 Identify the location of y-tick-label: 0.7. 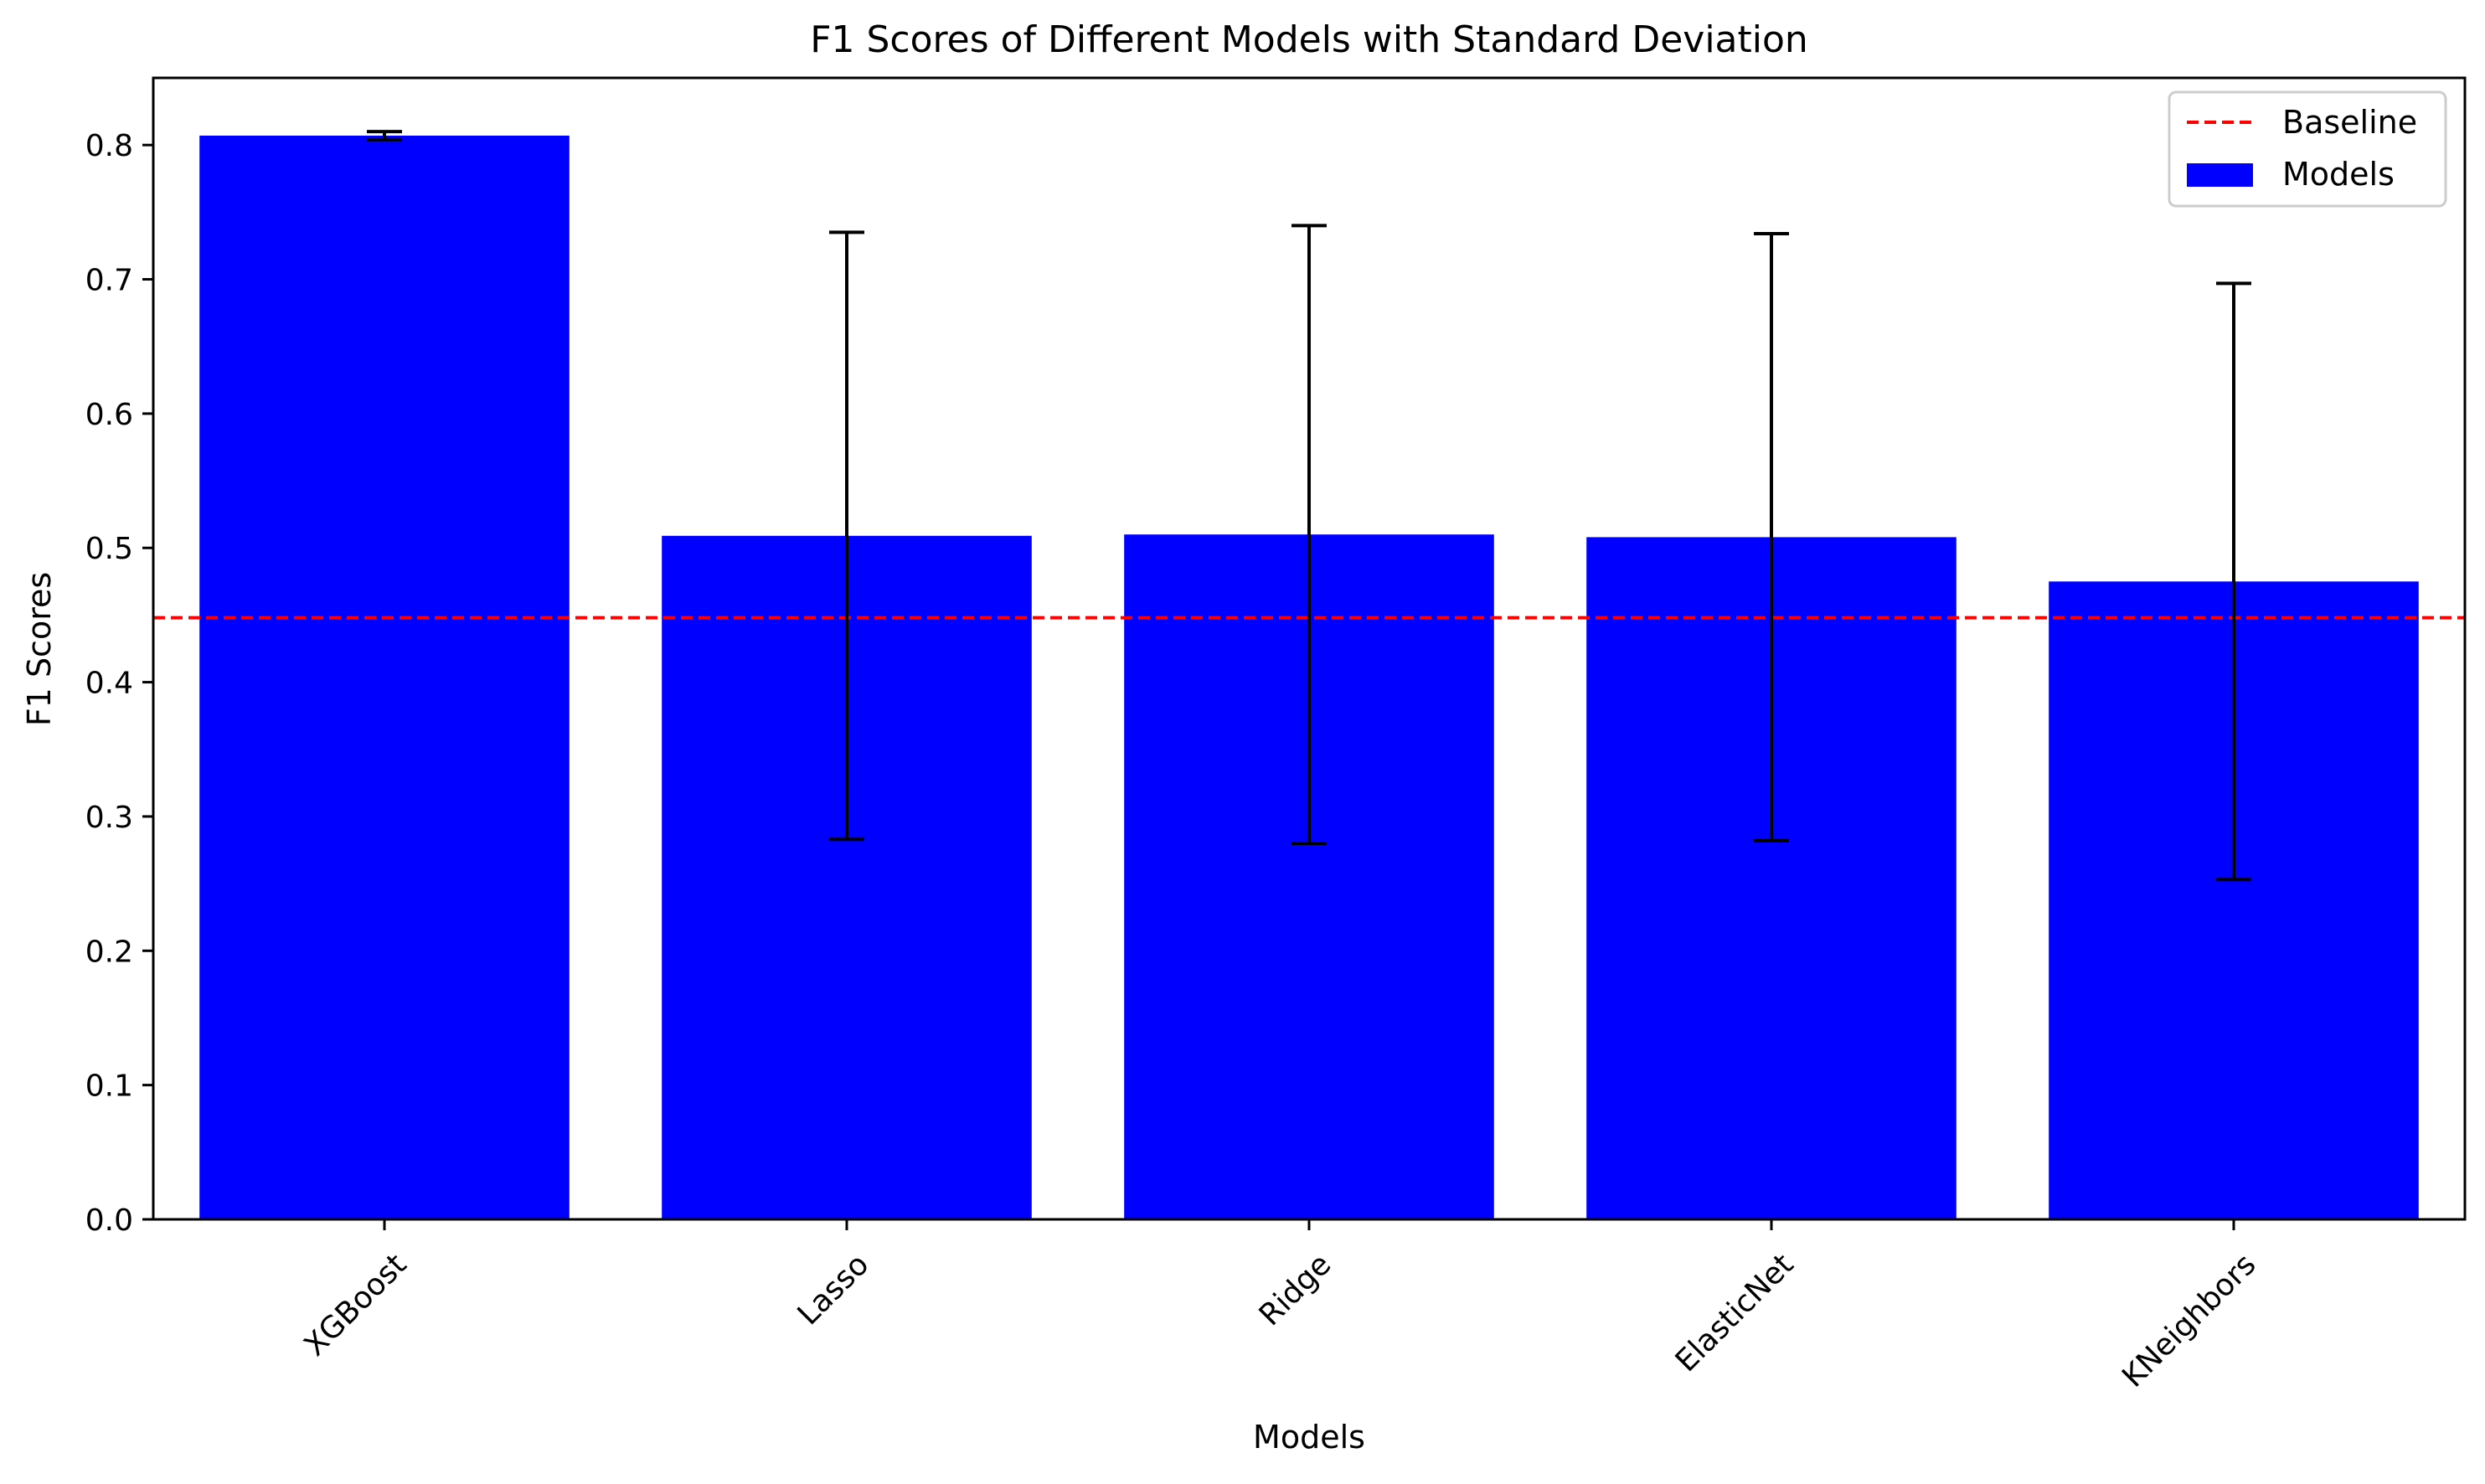
(109, 281).